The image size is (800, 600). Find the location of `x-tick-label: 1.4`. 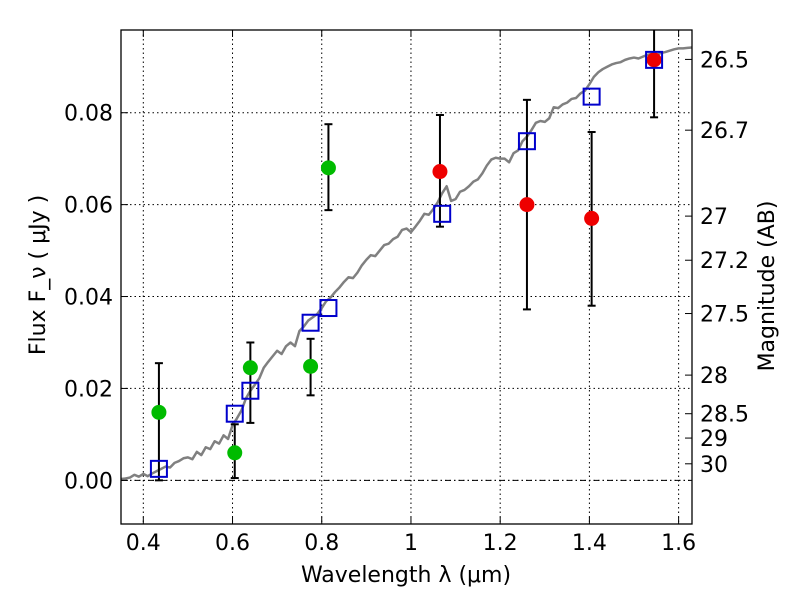

x-tick-label: 1.4 is located at coordinates (589, 543).